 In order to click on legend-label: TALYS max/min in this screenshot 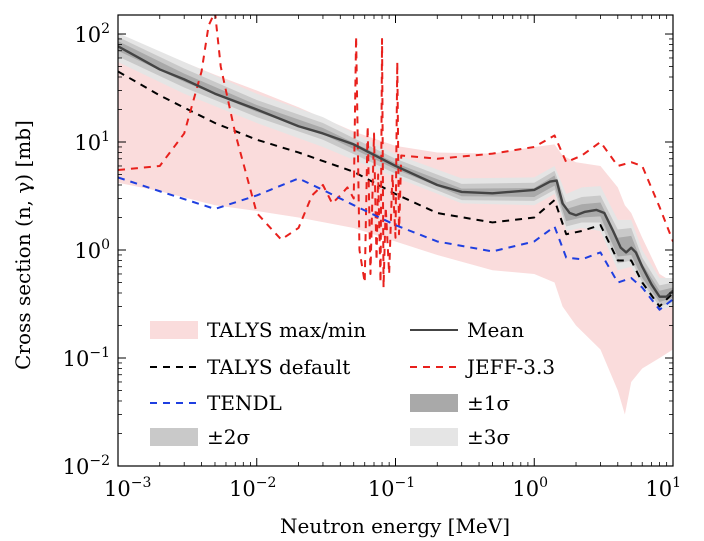, I will do `click(286, 330)`.